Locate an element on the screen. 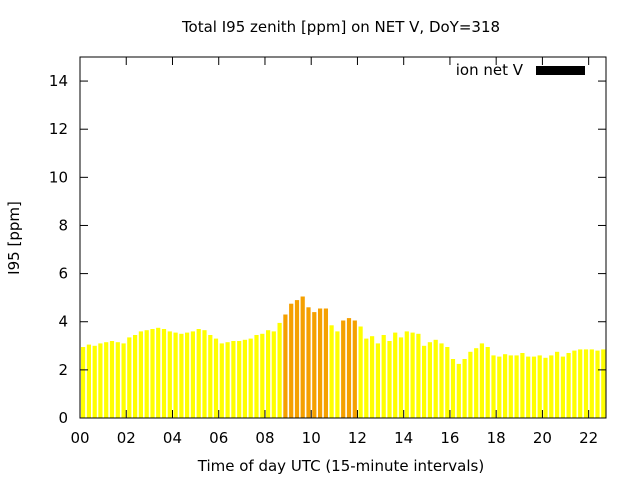  y-tick-label: 10 is located at coordinates (58, 177).